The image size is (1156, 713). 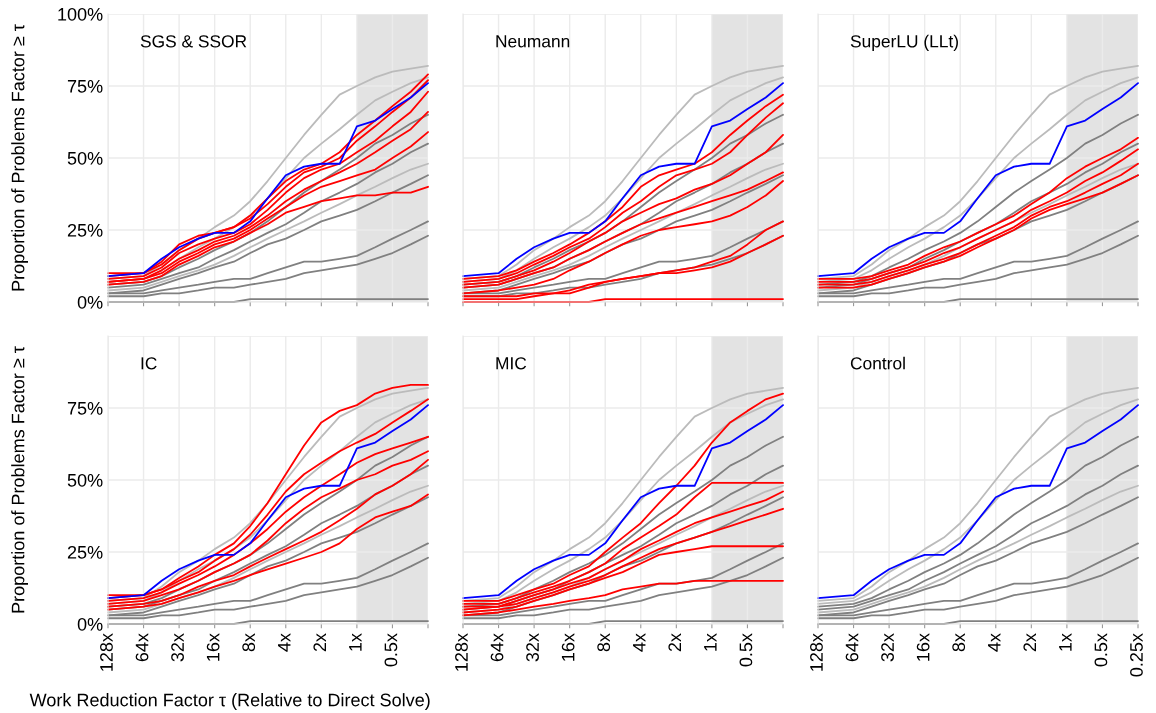 I want to click on text: MIC, so click(x=511, y=363).